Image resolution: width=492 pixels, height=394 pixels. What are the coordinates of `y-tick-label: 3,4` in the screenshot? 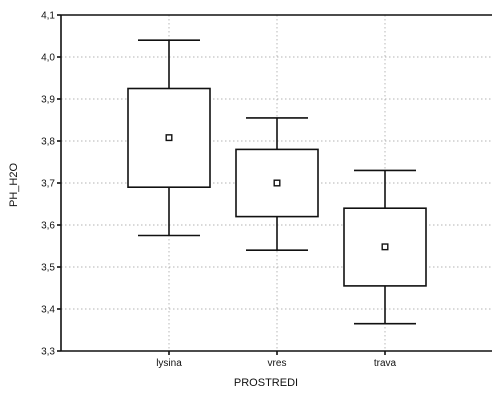 It's located at (48, 310).